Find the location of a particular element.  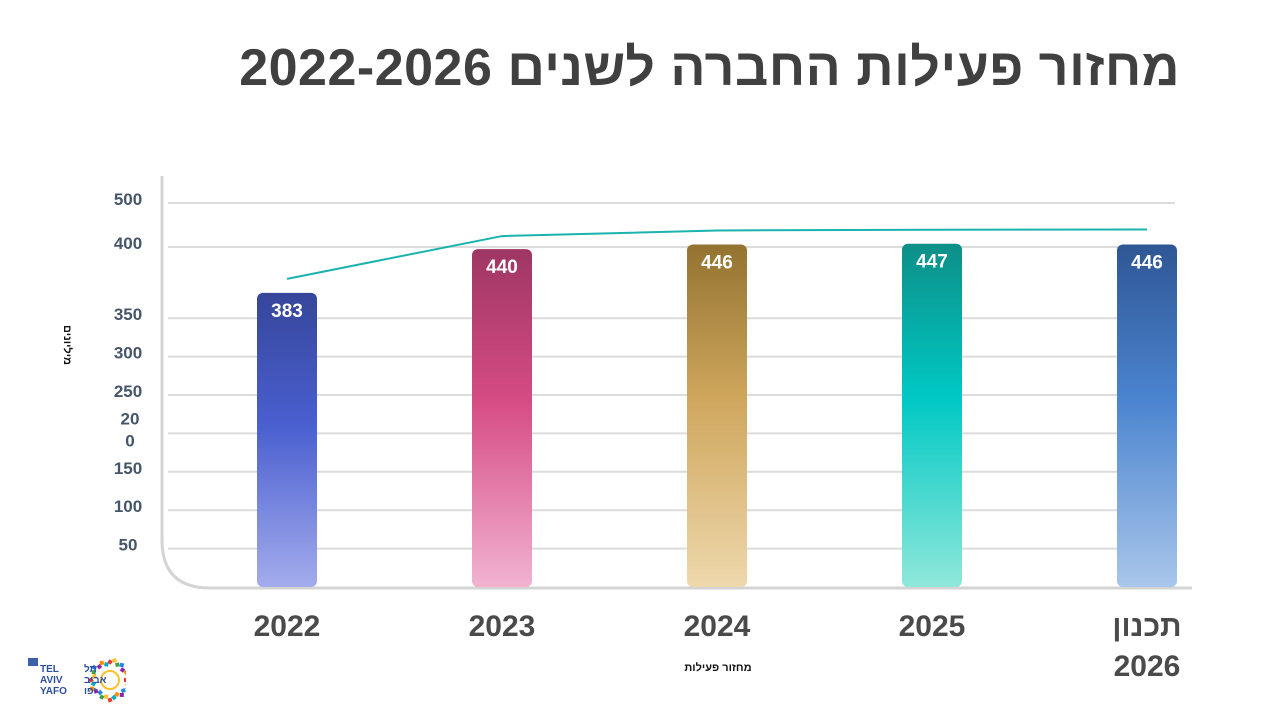

y-tick-label: 500 is located at coordinates (128, 199).